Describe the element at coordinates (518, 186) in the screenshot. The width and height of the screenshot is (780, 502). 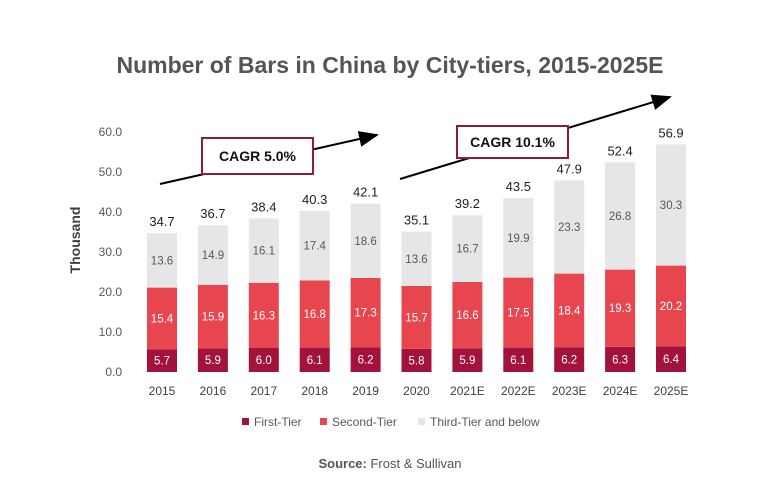
I see `total-label: 43.5` at that location.